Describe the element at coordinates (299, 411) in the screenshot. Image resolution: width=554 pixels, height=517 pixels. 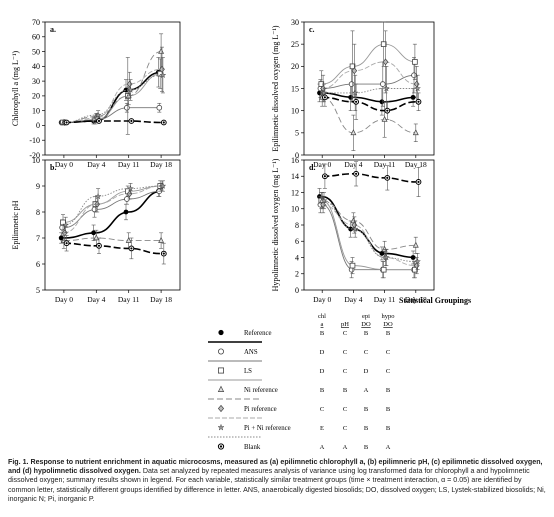
I see `legend-row-5: Pi reference C C B B` at that location.